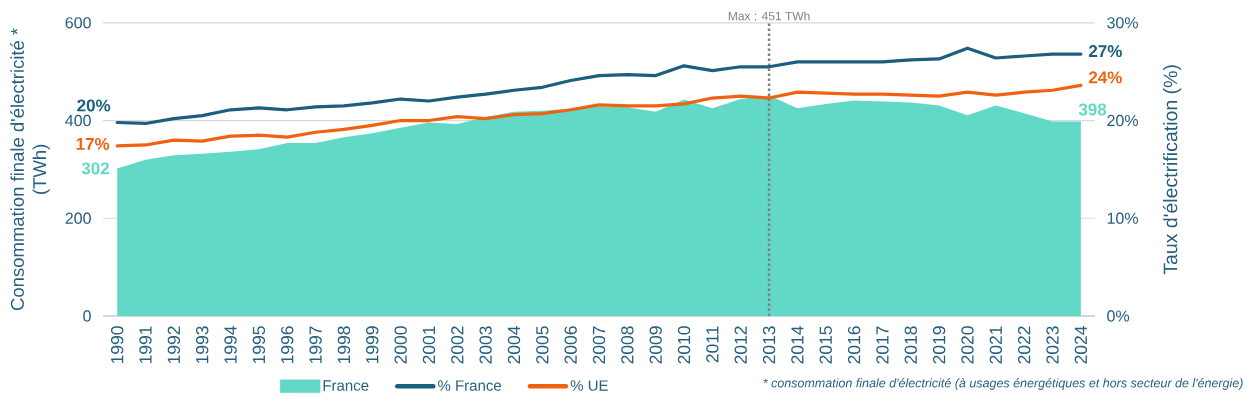 The width and height of the screenshot is (1259, 401). I want to click on y2-tick-label: 0%, so click(1118, 316).